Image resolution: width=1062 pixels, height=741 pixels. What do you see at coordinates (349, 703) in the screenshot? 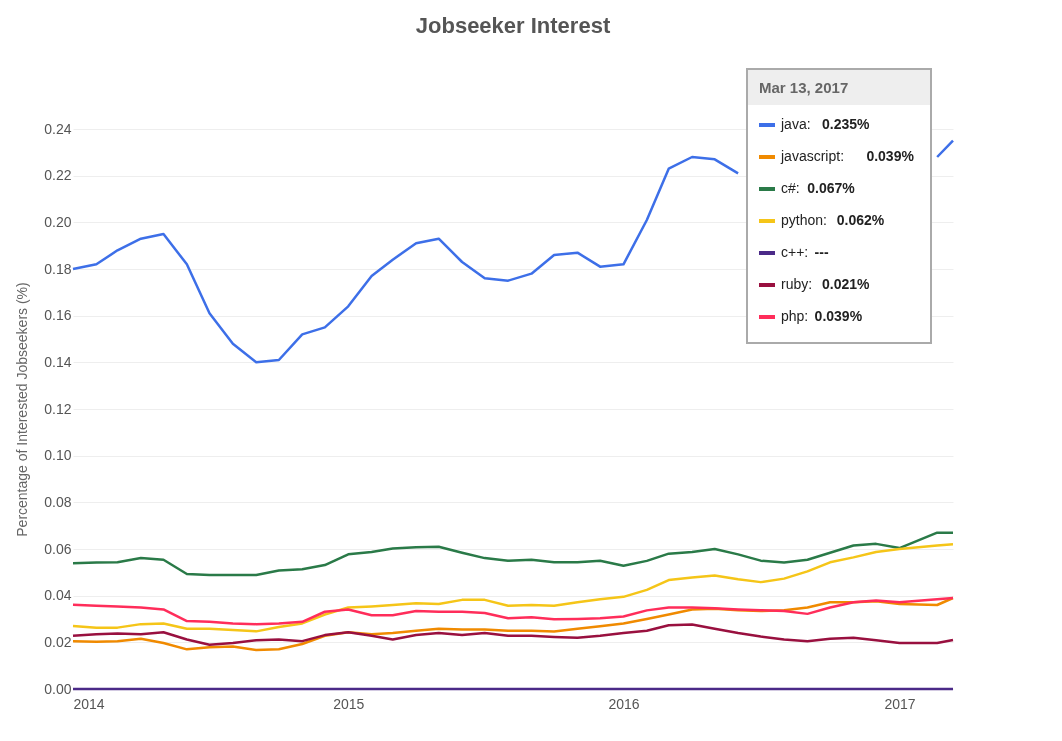
I see `x-tick-label: 2015` at bounding box center [349, 703].